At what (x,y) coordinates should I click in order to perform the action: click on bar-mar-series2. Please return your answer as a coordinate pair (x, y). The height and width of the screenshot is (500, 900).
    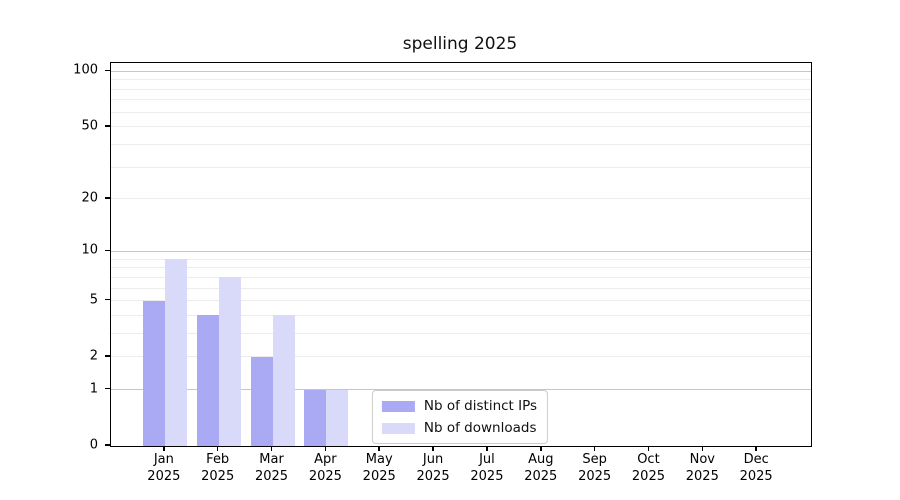
    Looking at the image, I should click on (283, 380).